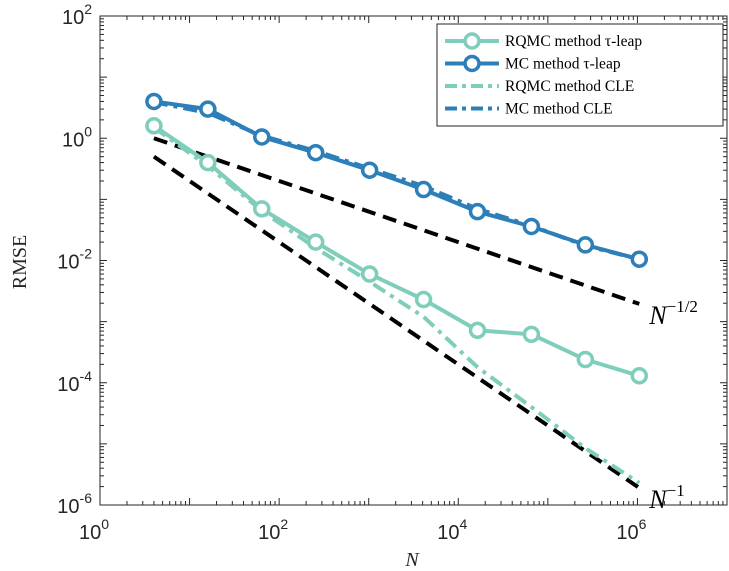 This screenshot has height=571, width=729. What do you see at coordinates (74, 382) in the screenshot?
I see `y-tick-label: 10⁻⁴` at bounding box center [74, 382].